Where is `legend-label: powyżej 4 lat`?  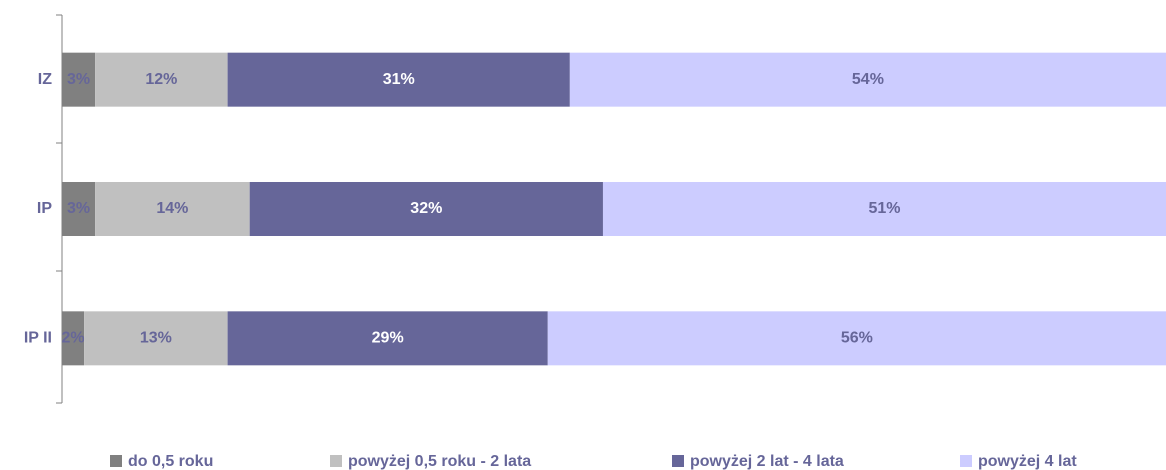
legend-label: powyżej 4 lat is located at coordinates (1027, 461).